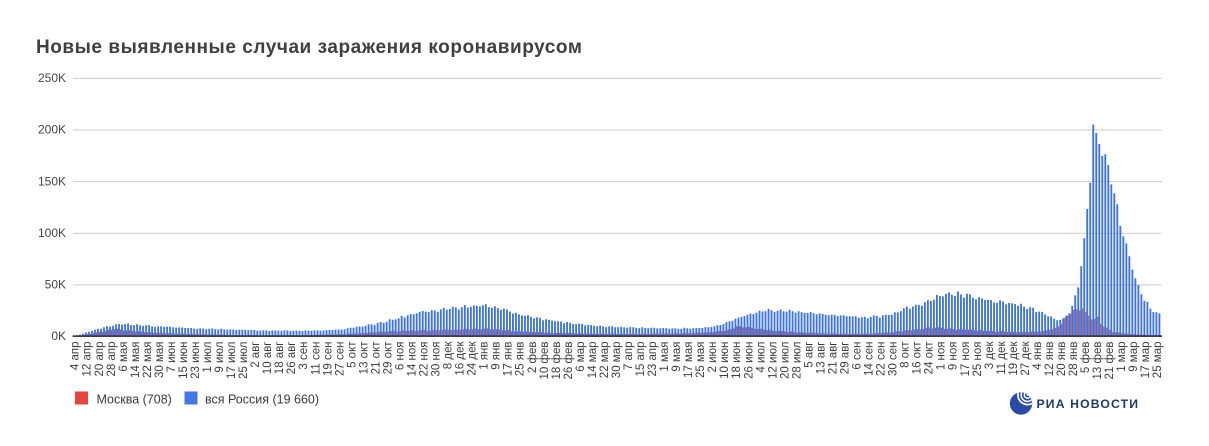 The width and height of the screenshot is (1209, 446). I want to click on svg-text: 25 мар, so click(1158, 360).